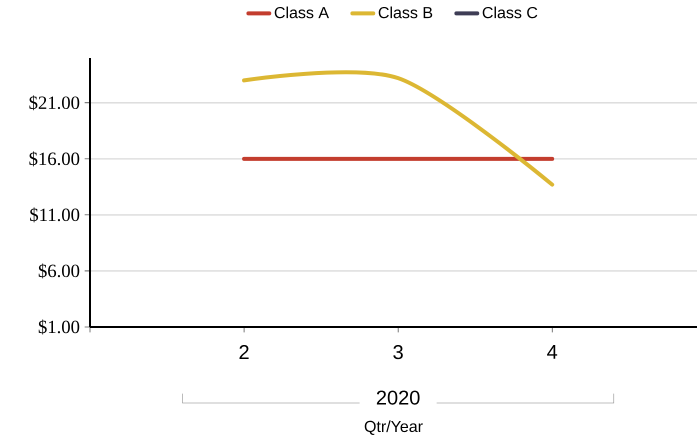 Image resolution: width=697 pixels, height=438 pixels. What do you see at coordinates (54, 158) in the screenshot?
I see `y-tick-label: $16.00` at bounding box center [54, 158].